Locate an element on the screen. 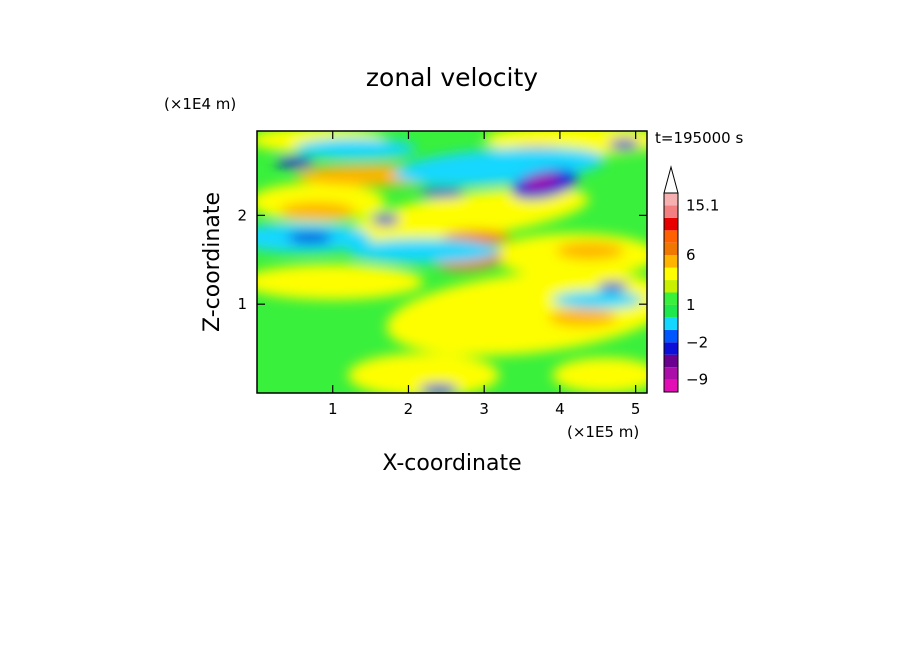 The image size is (904, 654). x-tick-label: 2 is located at coordinates (409, 409).